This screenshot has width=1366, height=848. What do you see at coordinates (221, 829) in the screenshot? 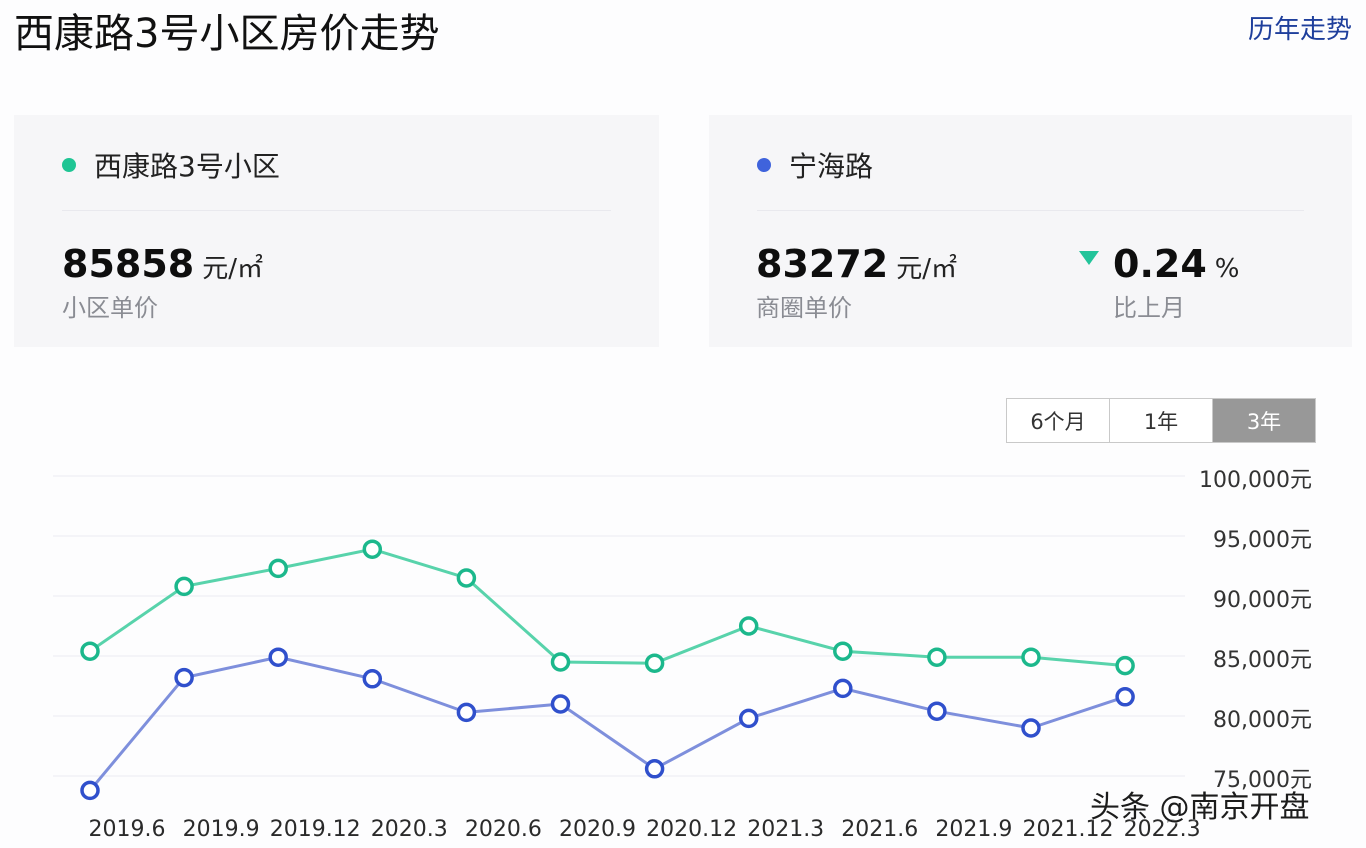
I see `x-tick-label: 2019.9` at bounding box center [221, 829].